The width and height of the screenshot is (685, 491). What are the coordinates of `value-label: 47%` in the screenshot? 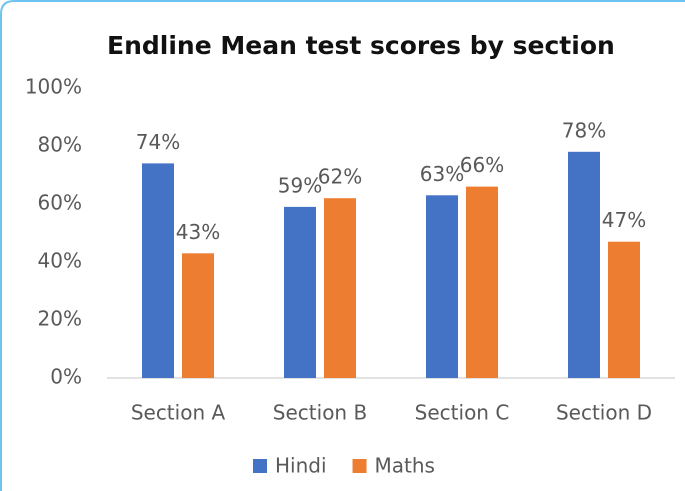 It's located at (624, 220).